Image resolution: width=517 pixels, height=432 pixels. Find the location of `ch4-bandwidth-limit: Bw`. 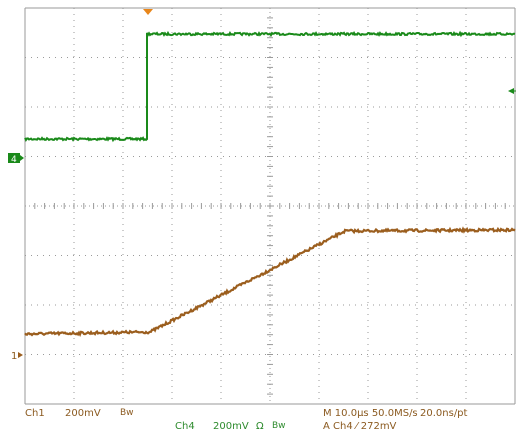

ch4-bandwidth-limit: Bw is located at coordinates (279, 426).